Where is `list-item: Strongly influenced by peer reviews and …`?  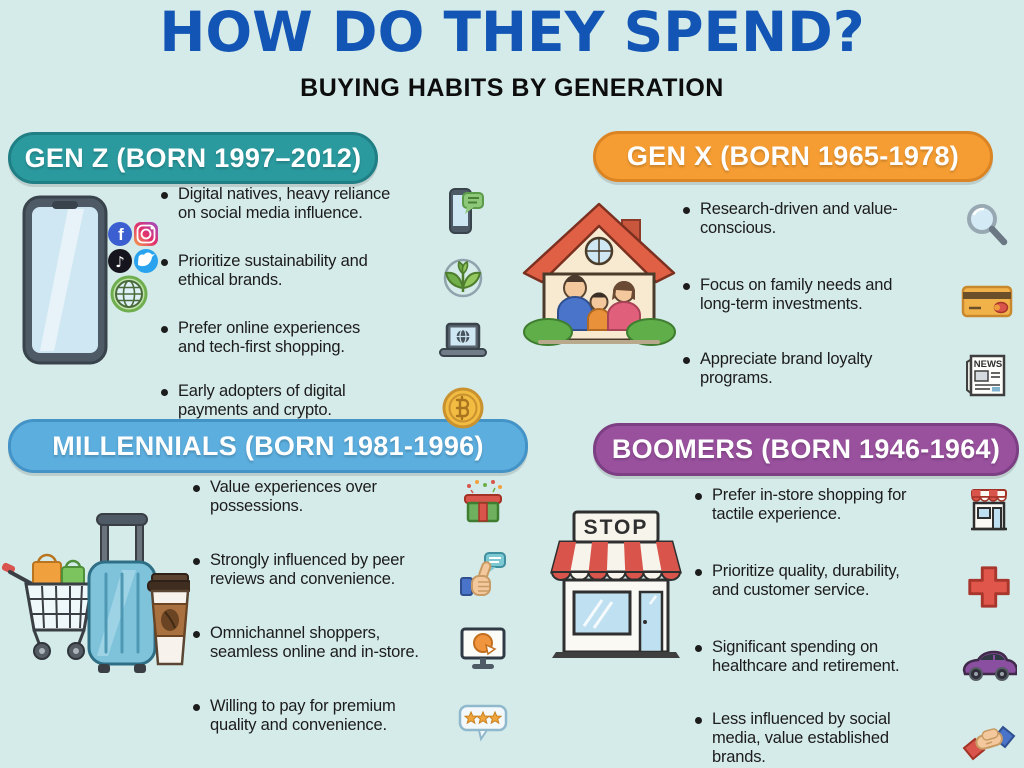 list-item: Strongly influenced by peer reviews and … is located at coordinates (351, 576).